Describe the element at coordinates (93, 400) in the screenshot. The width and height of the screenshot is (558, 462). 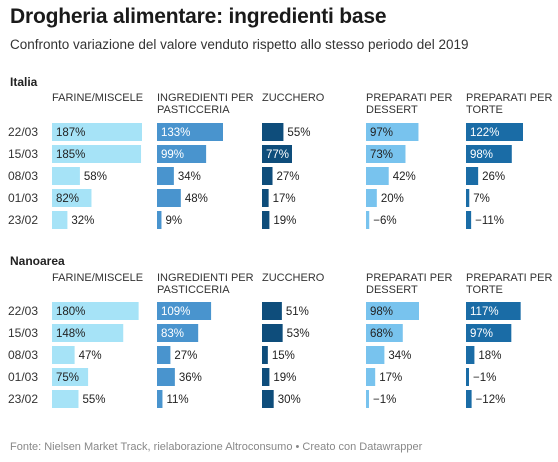
I see `value-label-nanoarea-farine-miscele-23-02: 55%` at that location.